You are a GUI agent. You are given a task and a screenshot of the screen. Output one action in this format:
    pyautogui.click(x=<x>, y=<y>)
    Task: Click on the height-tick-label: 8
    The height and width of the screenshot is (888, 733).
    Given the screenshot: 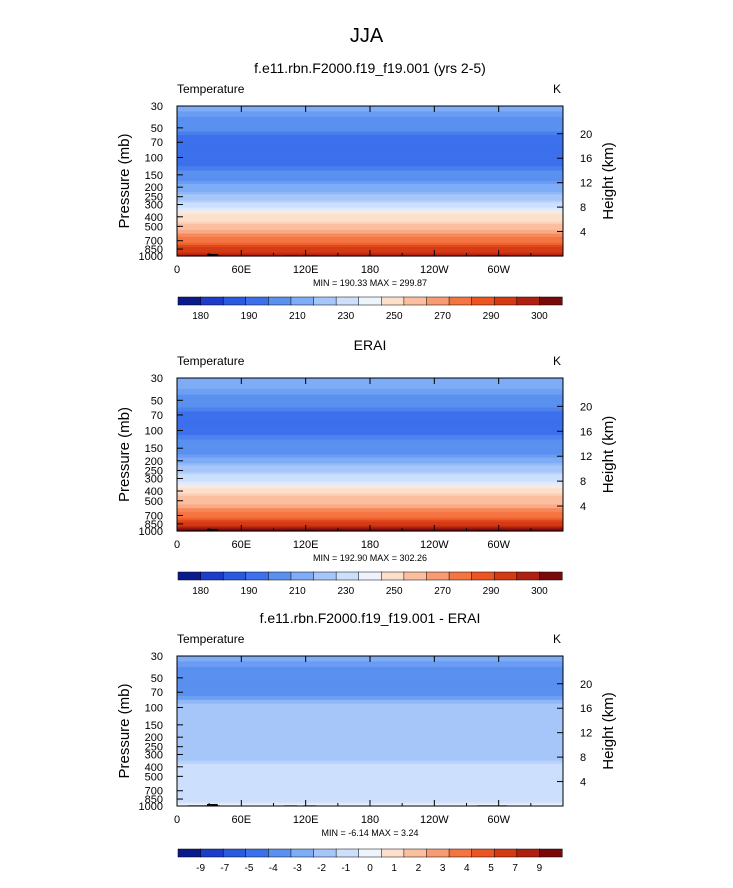 What is the action you would take?
    pyautogui.click(x=583, y=482)
    